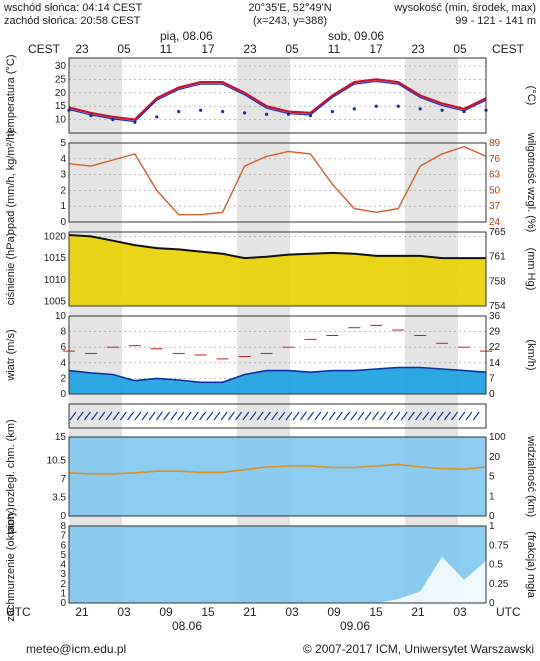  What do you see at coordinates (277, 101) in the screenshot?
I see `temperature-band` at bounding box center [277, 101].